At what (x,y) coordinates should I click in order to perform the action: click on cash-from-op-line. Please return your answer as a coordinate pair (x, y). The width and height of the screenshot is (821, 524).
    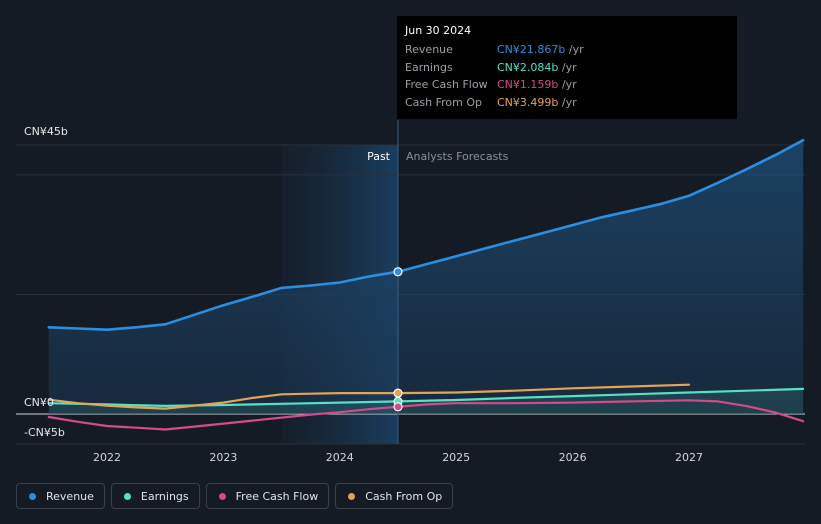
    Looking at the image, I should click on (369, 396).